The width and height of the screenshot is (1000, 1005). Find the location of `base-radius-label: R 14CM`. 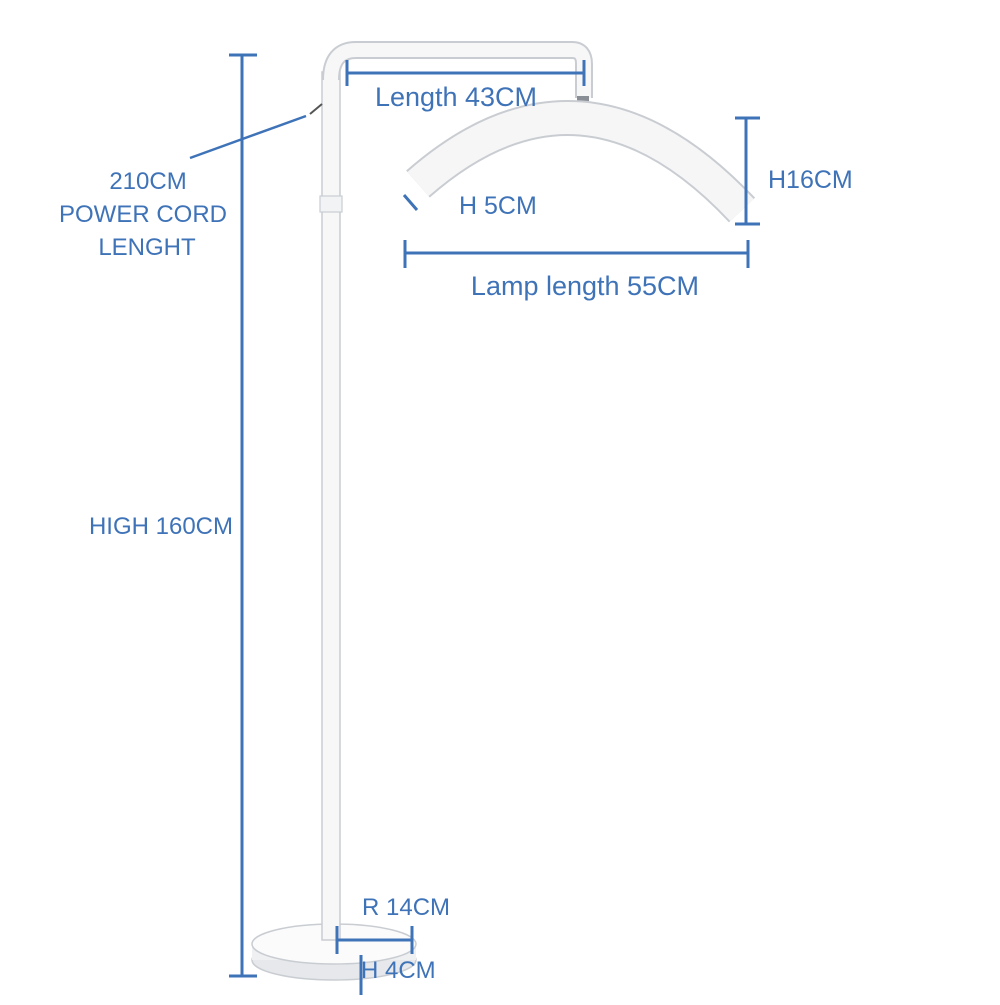

base-radius-label: R 14CM is located at coordinates (406, 907).